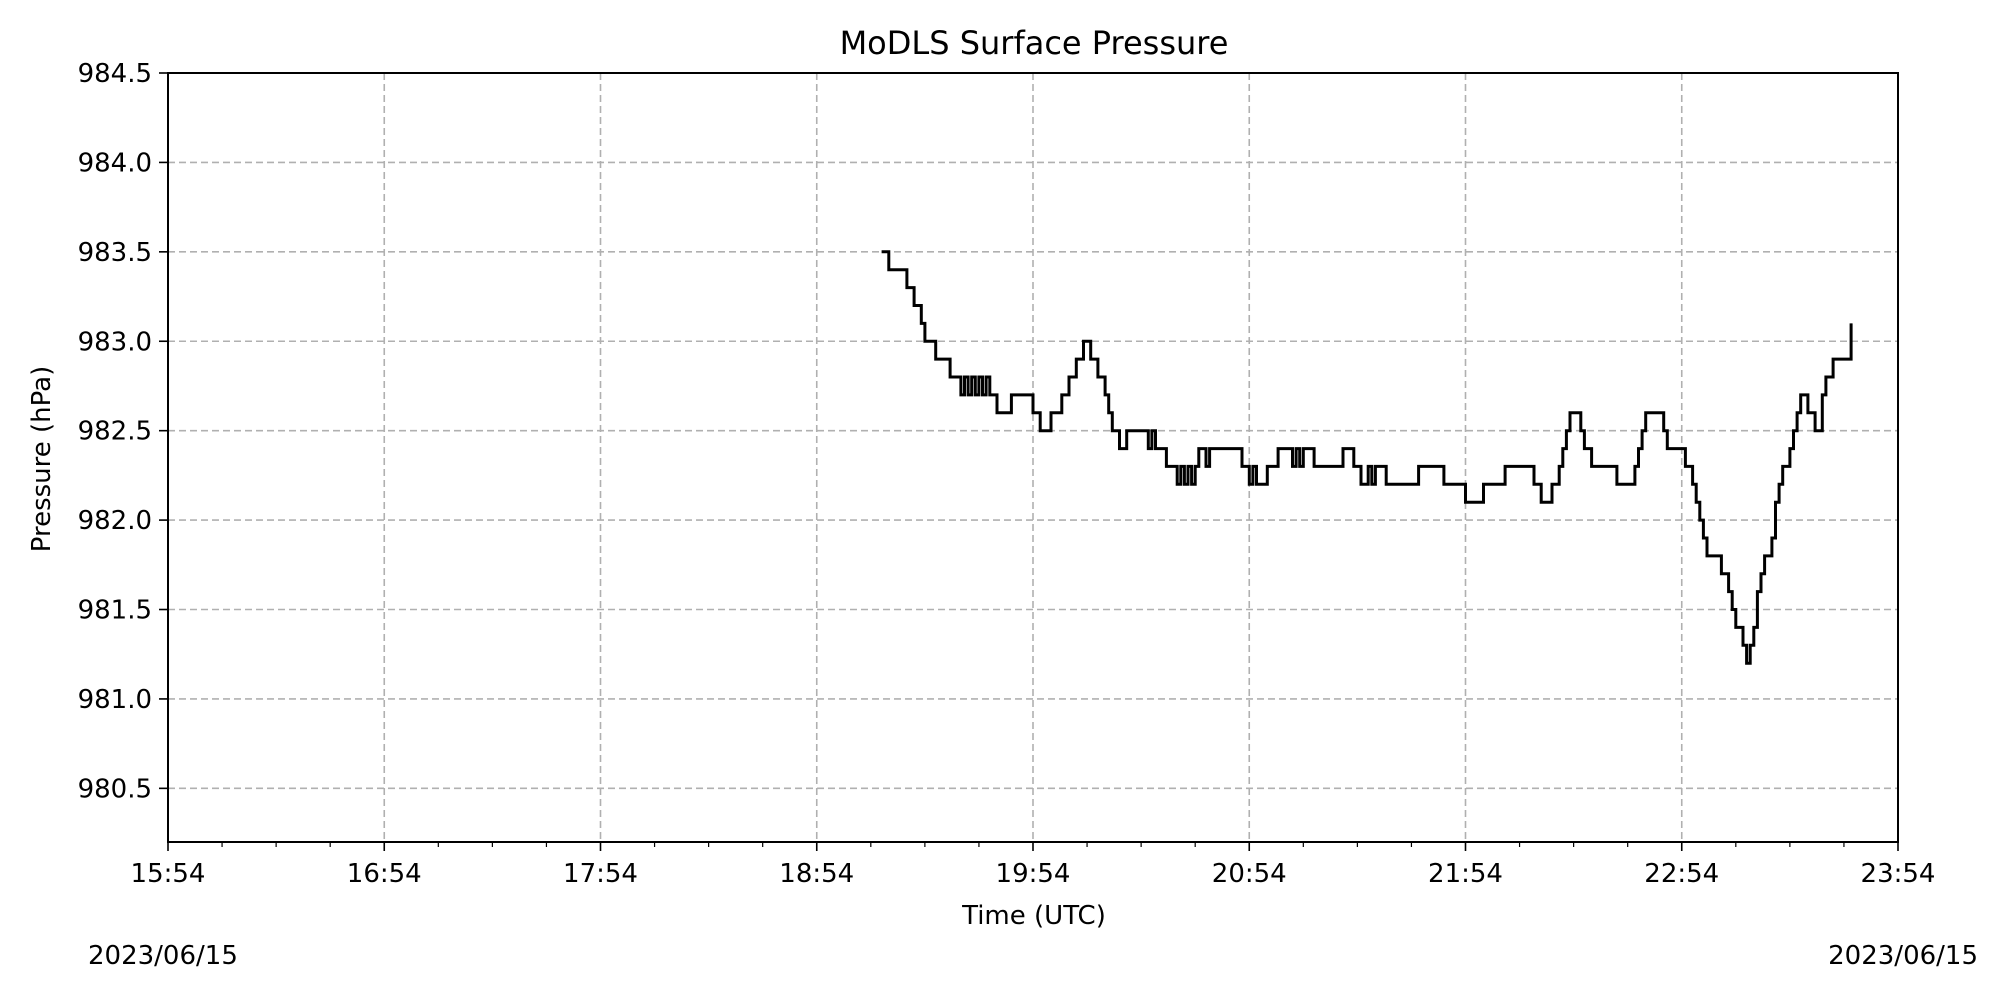 This screenshot has width=2000, height=1000. I want to click on y-tick-label: 980.5, so click(115, 789).